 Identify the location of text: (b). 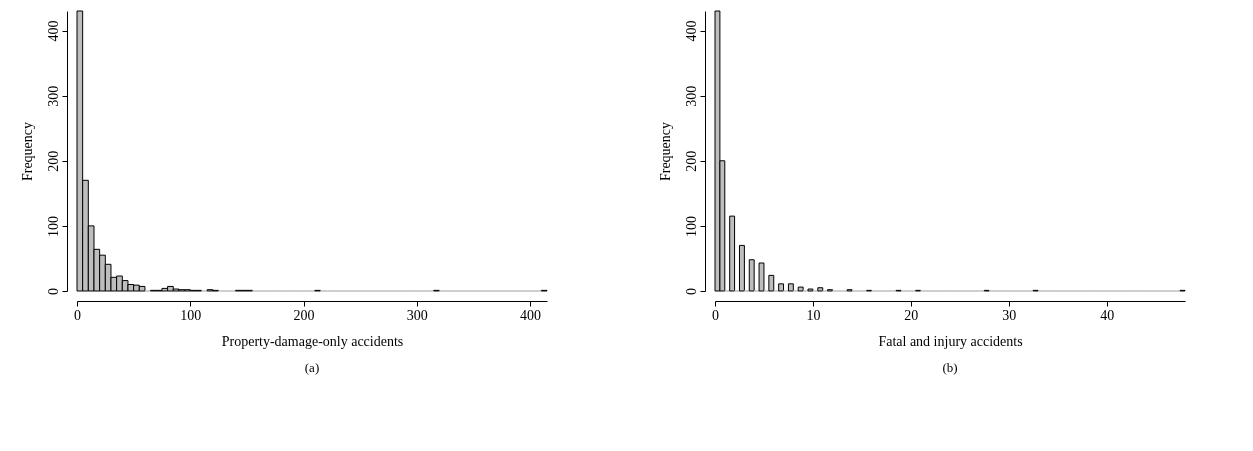
(950, 367).